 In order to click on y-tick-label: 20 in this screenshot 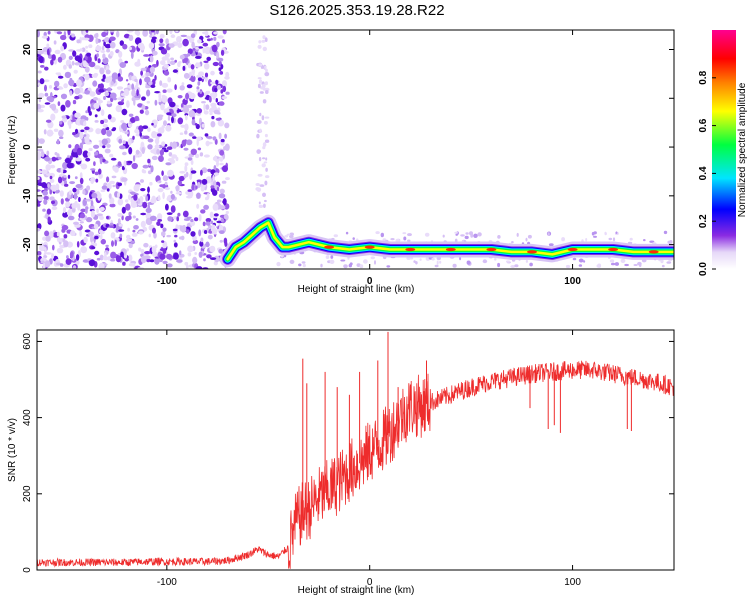, I will do `click(27, 50)`.